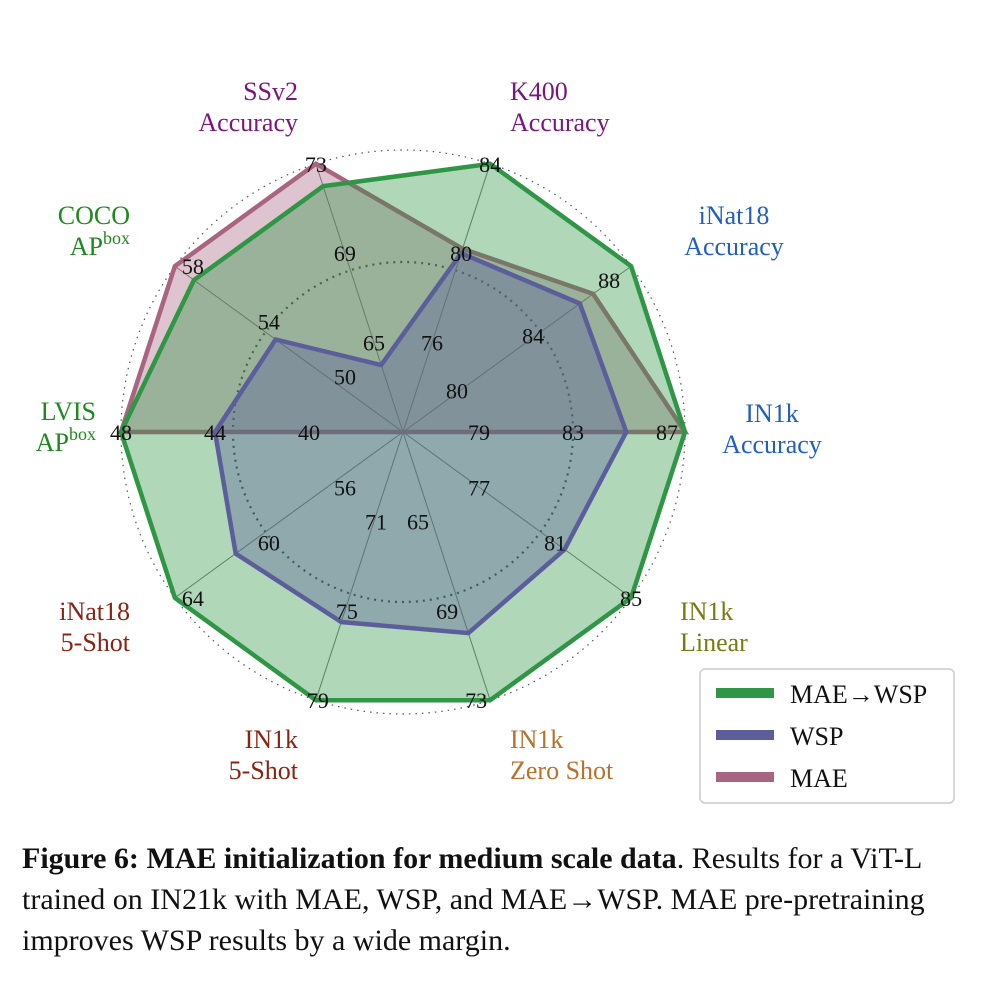  Describe the element at coordinates (269, 321) in the screenshot. I see `tick-axis-4-1: 54` at that location.